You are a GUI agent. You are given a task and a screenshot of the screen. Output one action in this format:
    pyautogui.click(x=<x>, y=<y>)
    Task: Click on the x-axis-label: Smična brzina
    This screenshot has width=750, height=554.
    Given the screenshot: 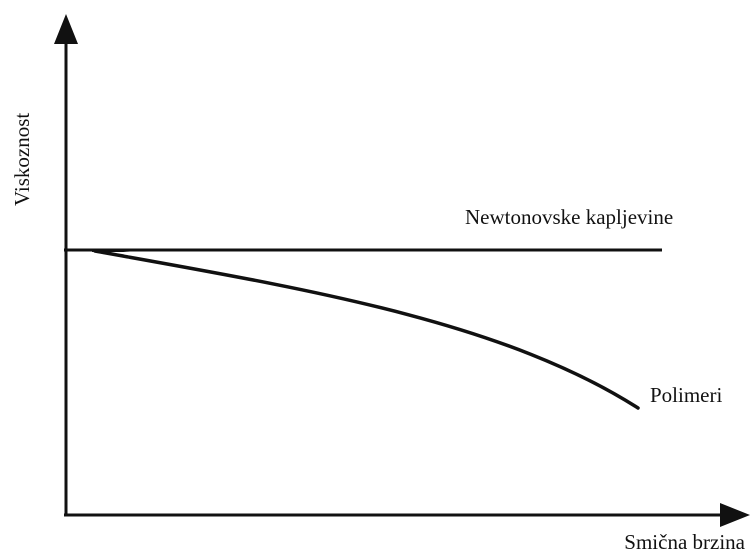 What is the action you would take?
    pyautogui.click(x=684, y=542)
    